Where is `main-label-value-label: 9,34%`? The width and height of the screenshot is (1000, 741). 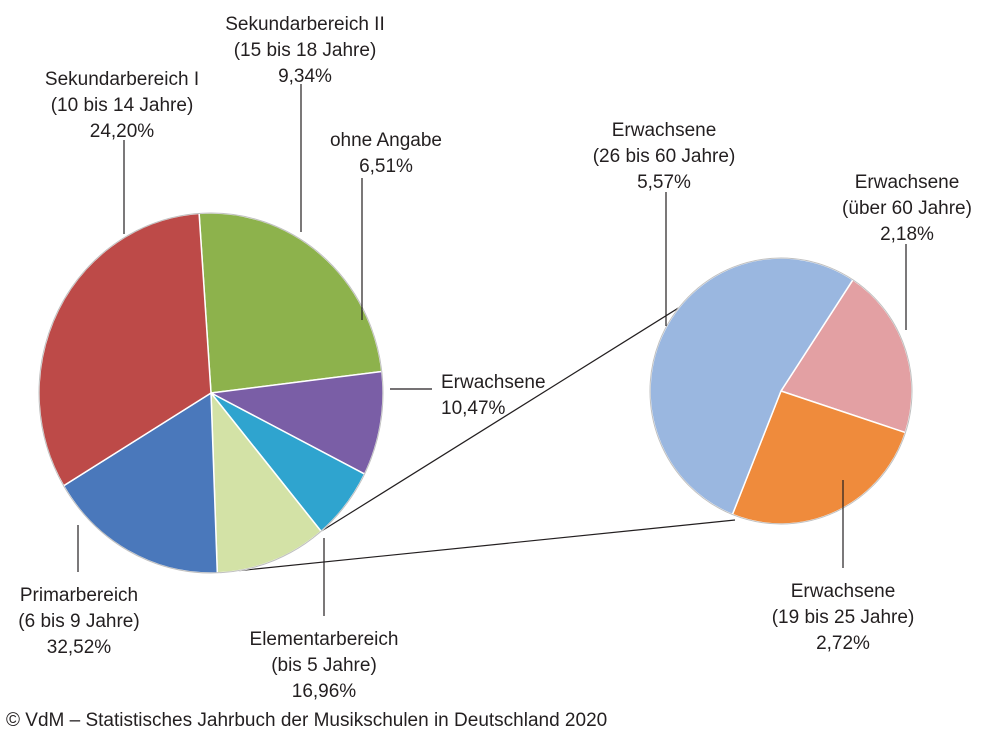 main-label-value-label: 9,34% is located at coordinates (305, 76).